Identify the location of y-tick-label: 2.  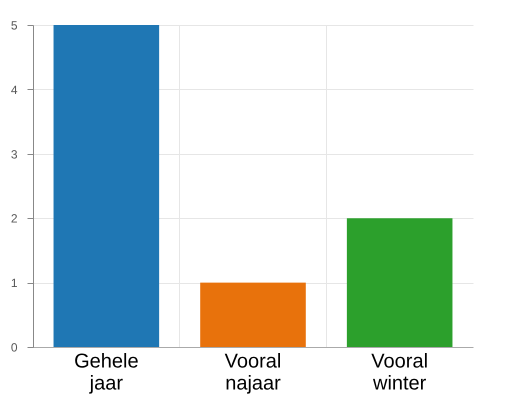
(14, 219).